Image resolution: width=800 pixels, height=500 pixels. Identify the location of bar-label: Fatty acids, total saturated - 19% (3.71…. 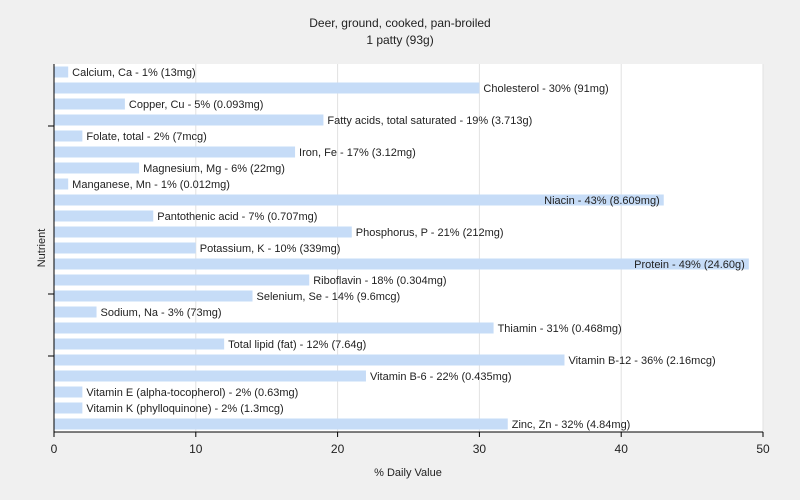
(429, 121).